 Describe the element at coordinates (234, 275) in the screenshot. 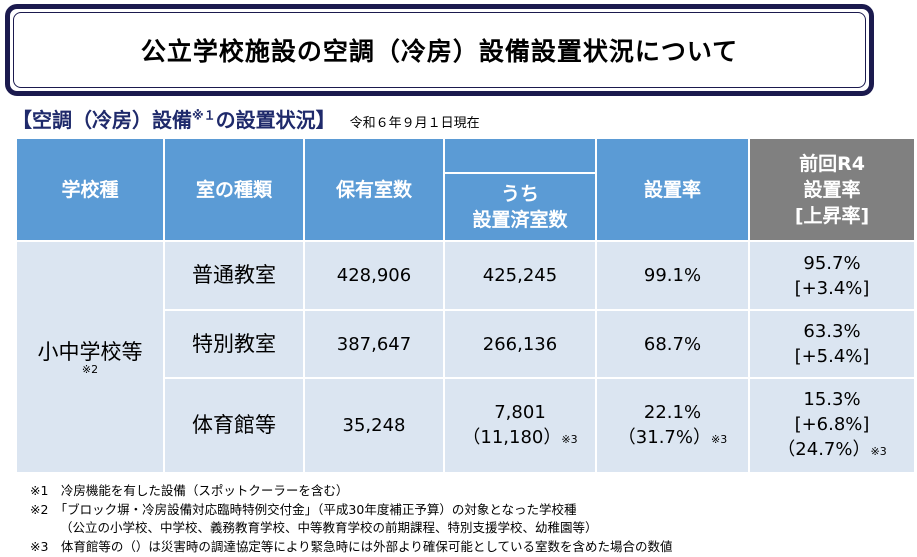

I see `room-cell: 普通教室` at that location.